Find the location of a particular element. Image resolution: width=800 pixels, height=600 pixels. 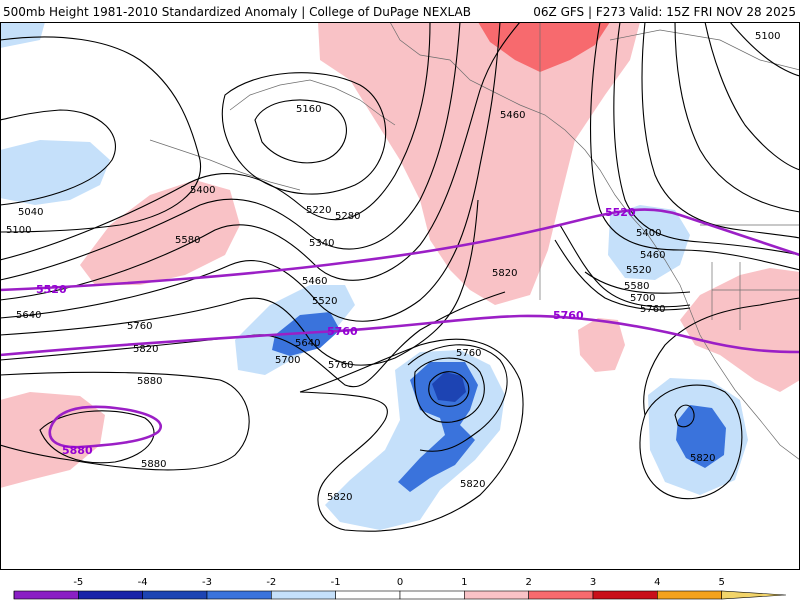

colorbar-tick-8: 3 is located at coordinates (593, 582).